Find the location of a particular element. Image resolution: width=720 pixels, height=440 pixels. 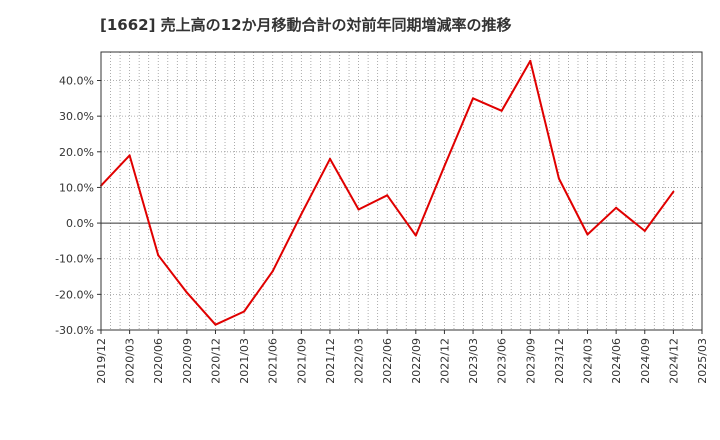

x-tick-label: 2022/09 is located at coordinates (416, 361).